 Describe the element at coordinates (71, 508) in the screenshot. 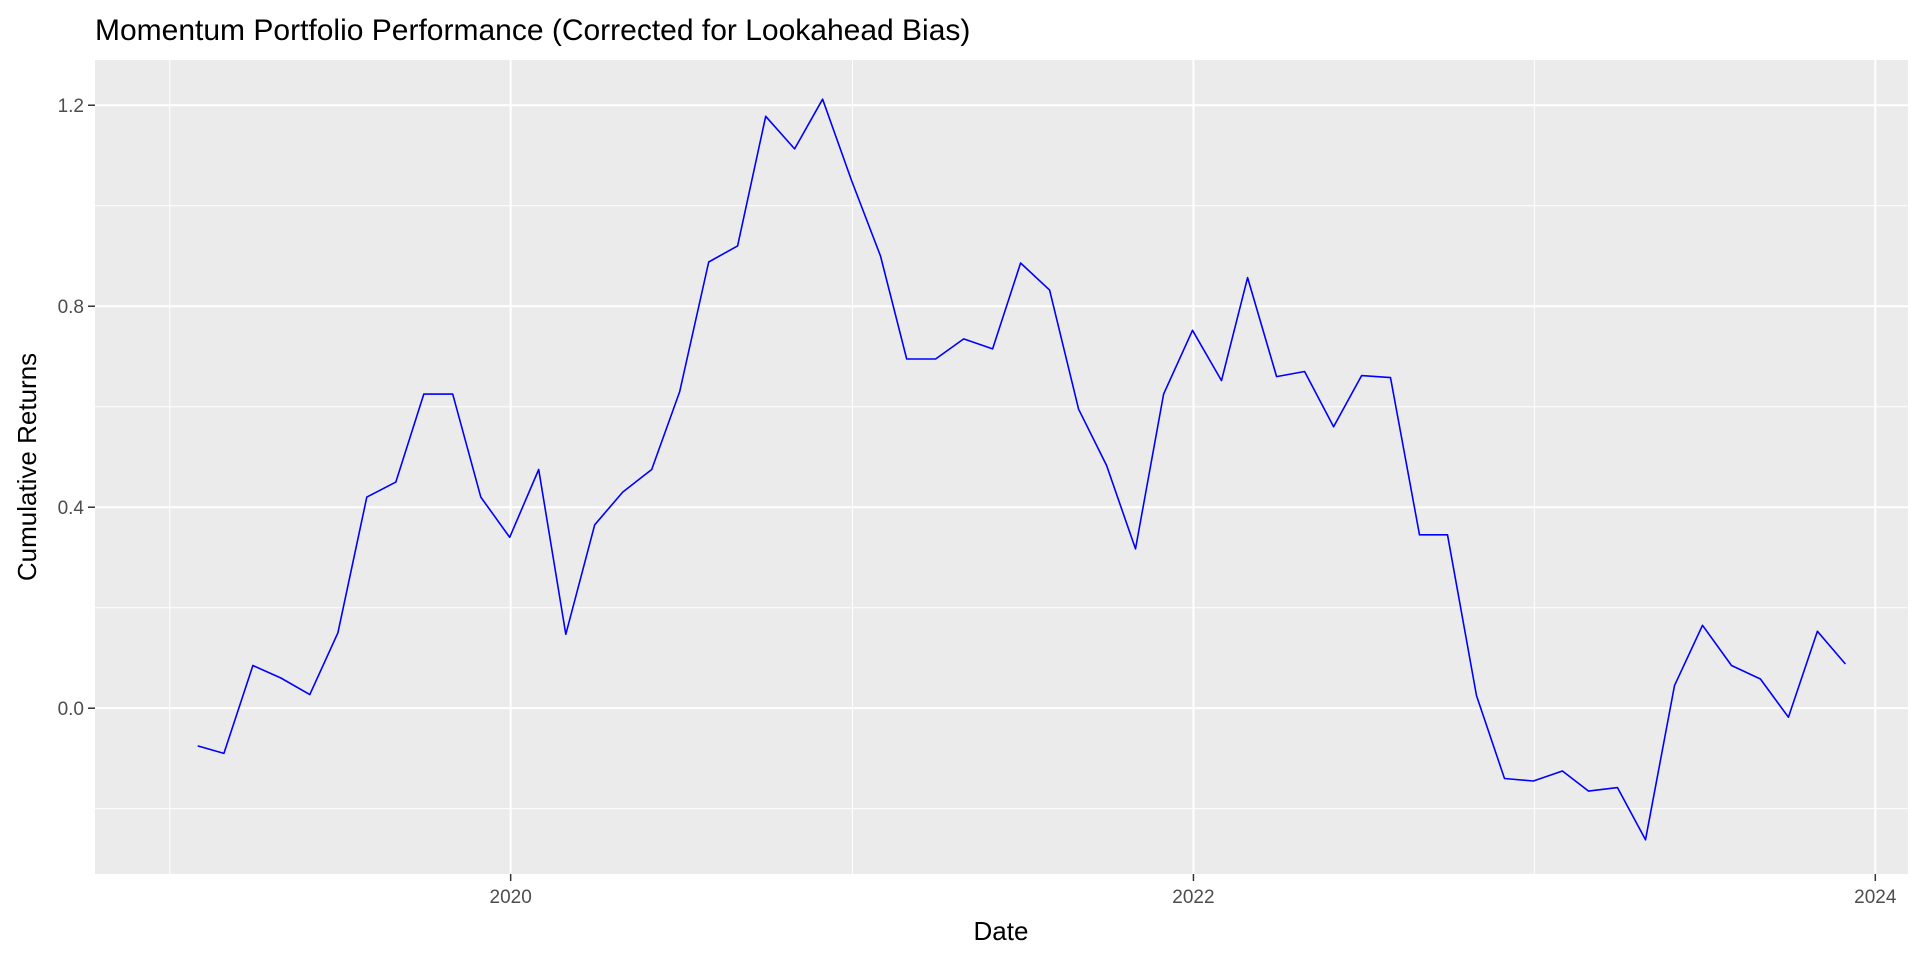

I see `y-tick-label: 0.4` at that location.